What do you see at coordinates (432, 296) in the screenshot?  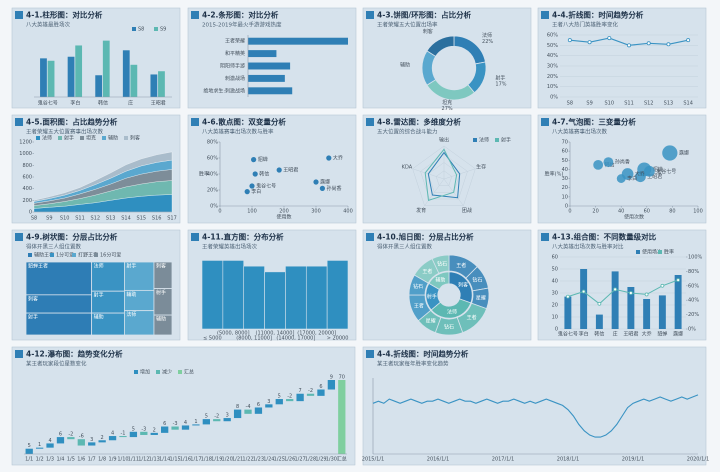 I see `group-label: 射手` at bounding box center [432, 296].